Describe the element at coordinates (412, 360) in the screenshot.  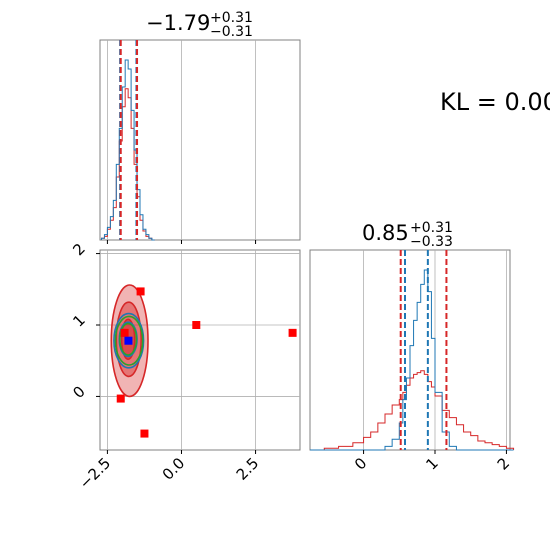
I see `hist-param2-blue` at that location.